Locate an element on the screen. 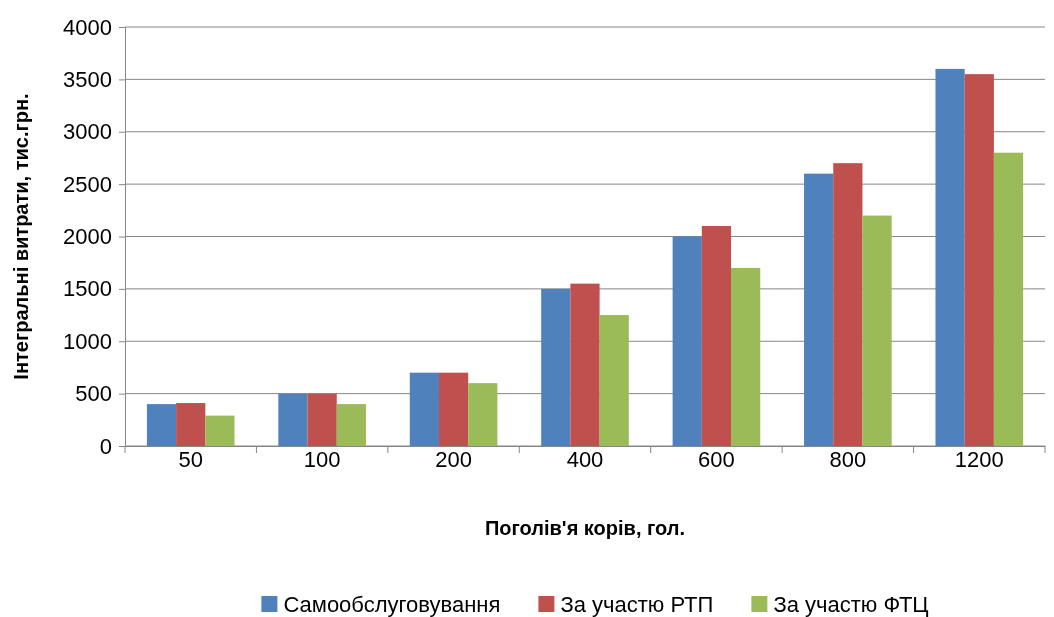 The height and width of the screenshot is (617, 1054). x-tick-label: 50 is located at coordinates (190, 459).